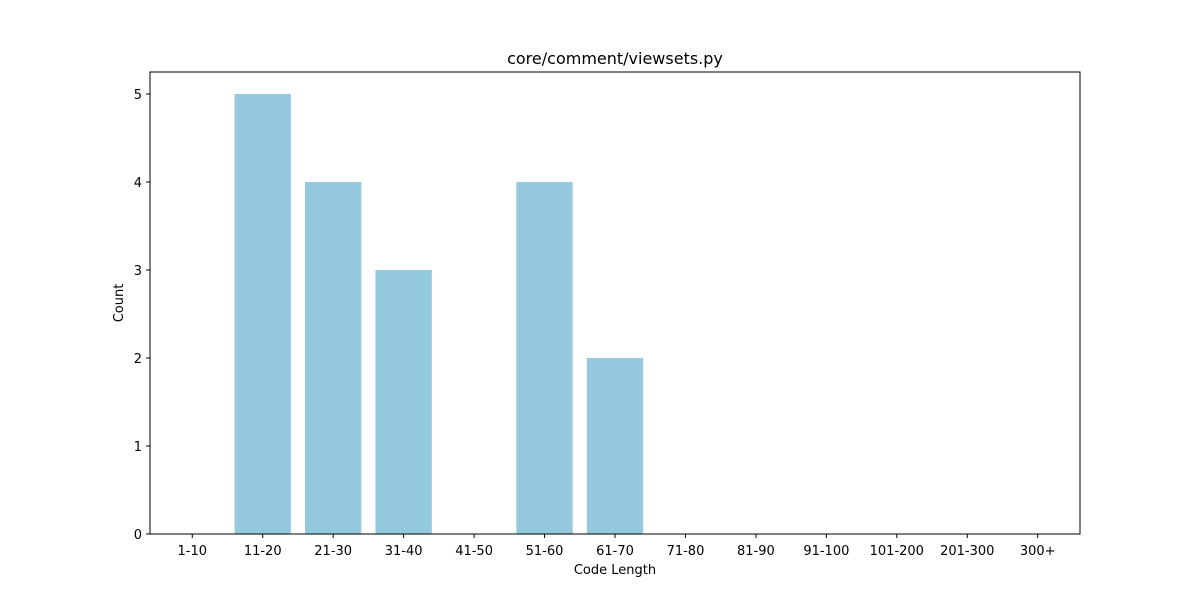 The height and width of the screenshot is (604, 1200). Describe the element at coordinates (263, 551) in the screenshot. I see `x-tick-label: 11-20` at that location.